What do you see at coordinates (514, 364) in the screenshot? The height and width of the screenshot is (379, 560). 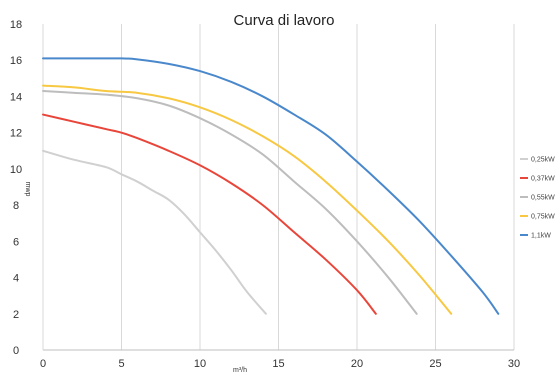 I see `x-tick-label: 30` at bounding box center [514, 364].